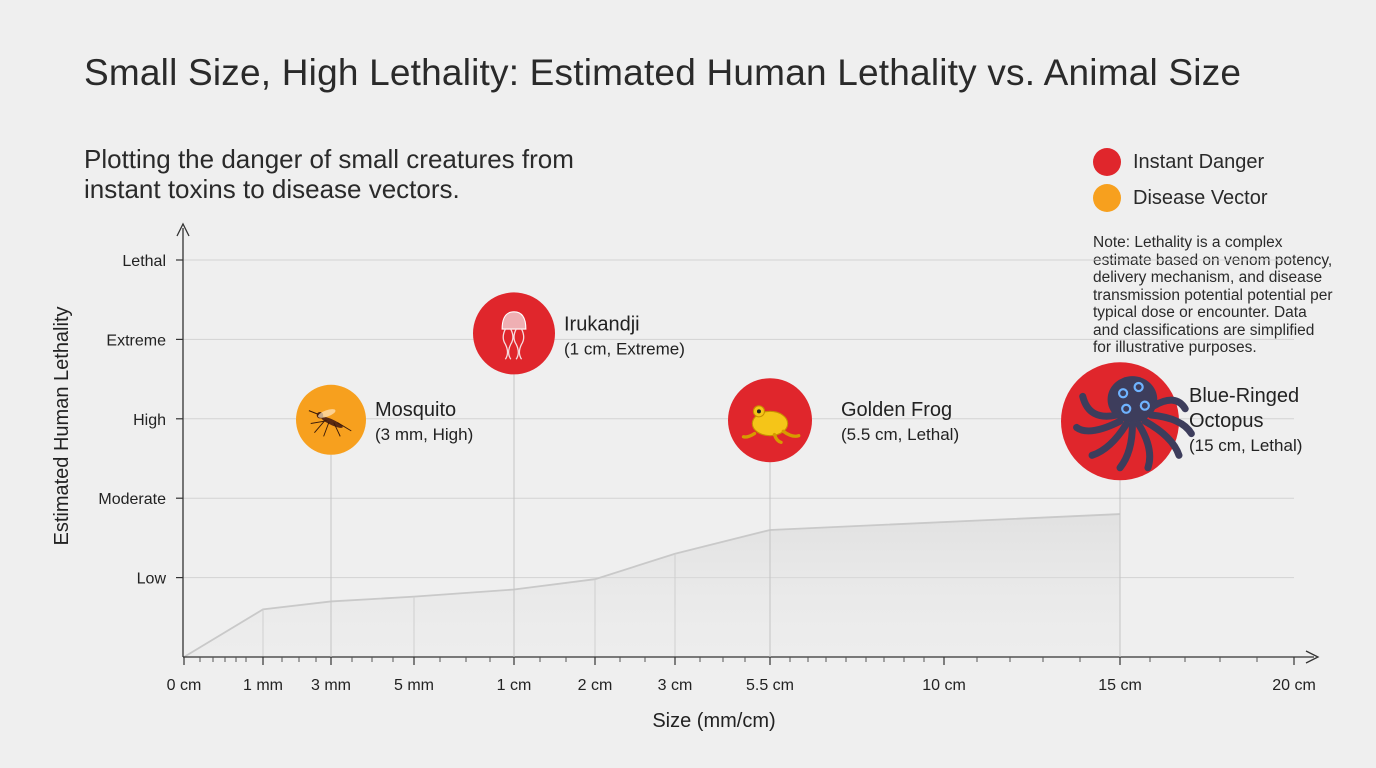 The image size is (1376, 768). I want to click on frog-icon, so click(771, 424).